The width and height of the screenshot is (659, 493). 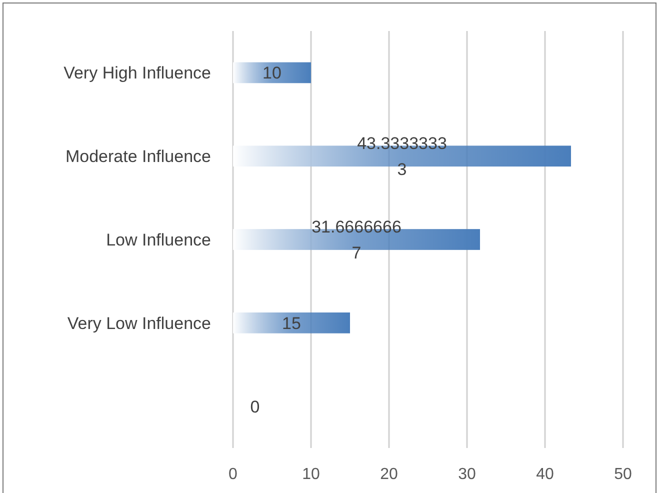 I want to click on y-tick-label: Low Influence, so click(x=158, y=240).